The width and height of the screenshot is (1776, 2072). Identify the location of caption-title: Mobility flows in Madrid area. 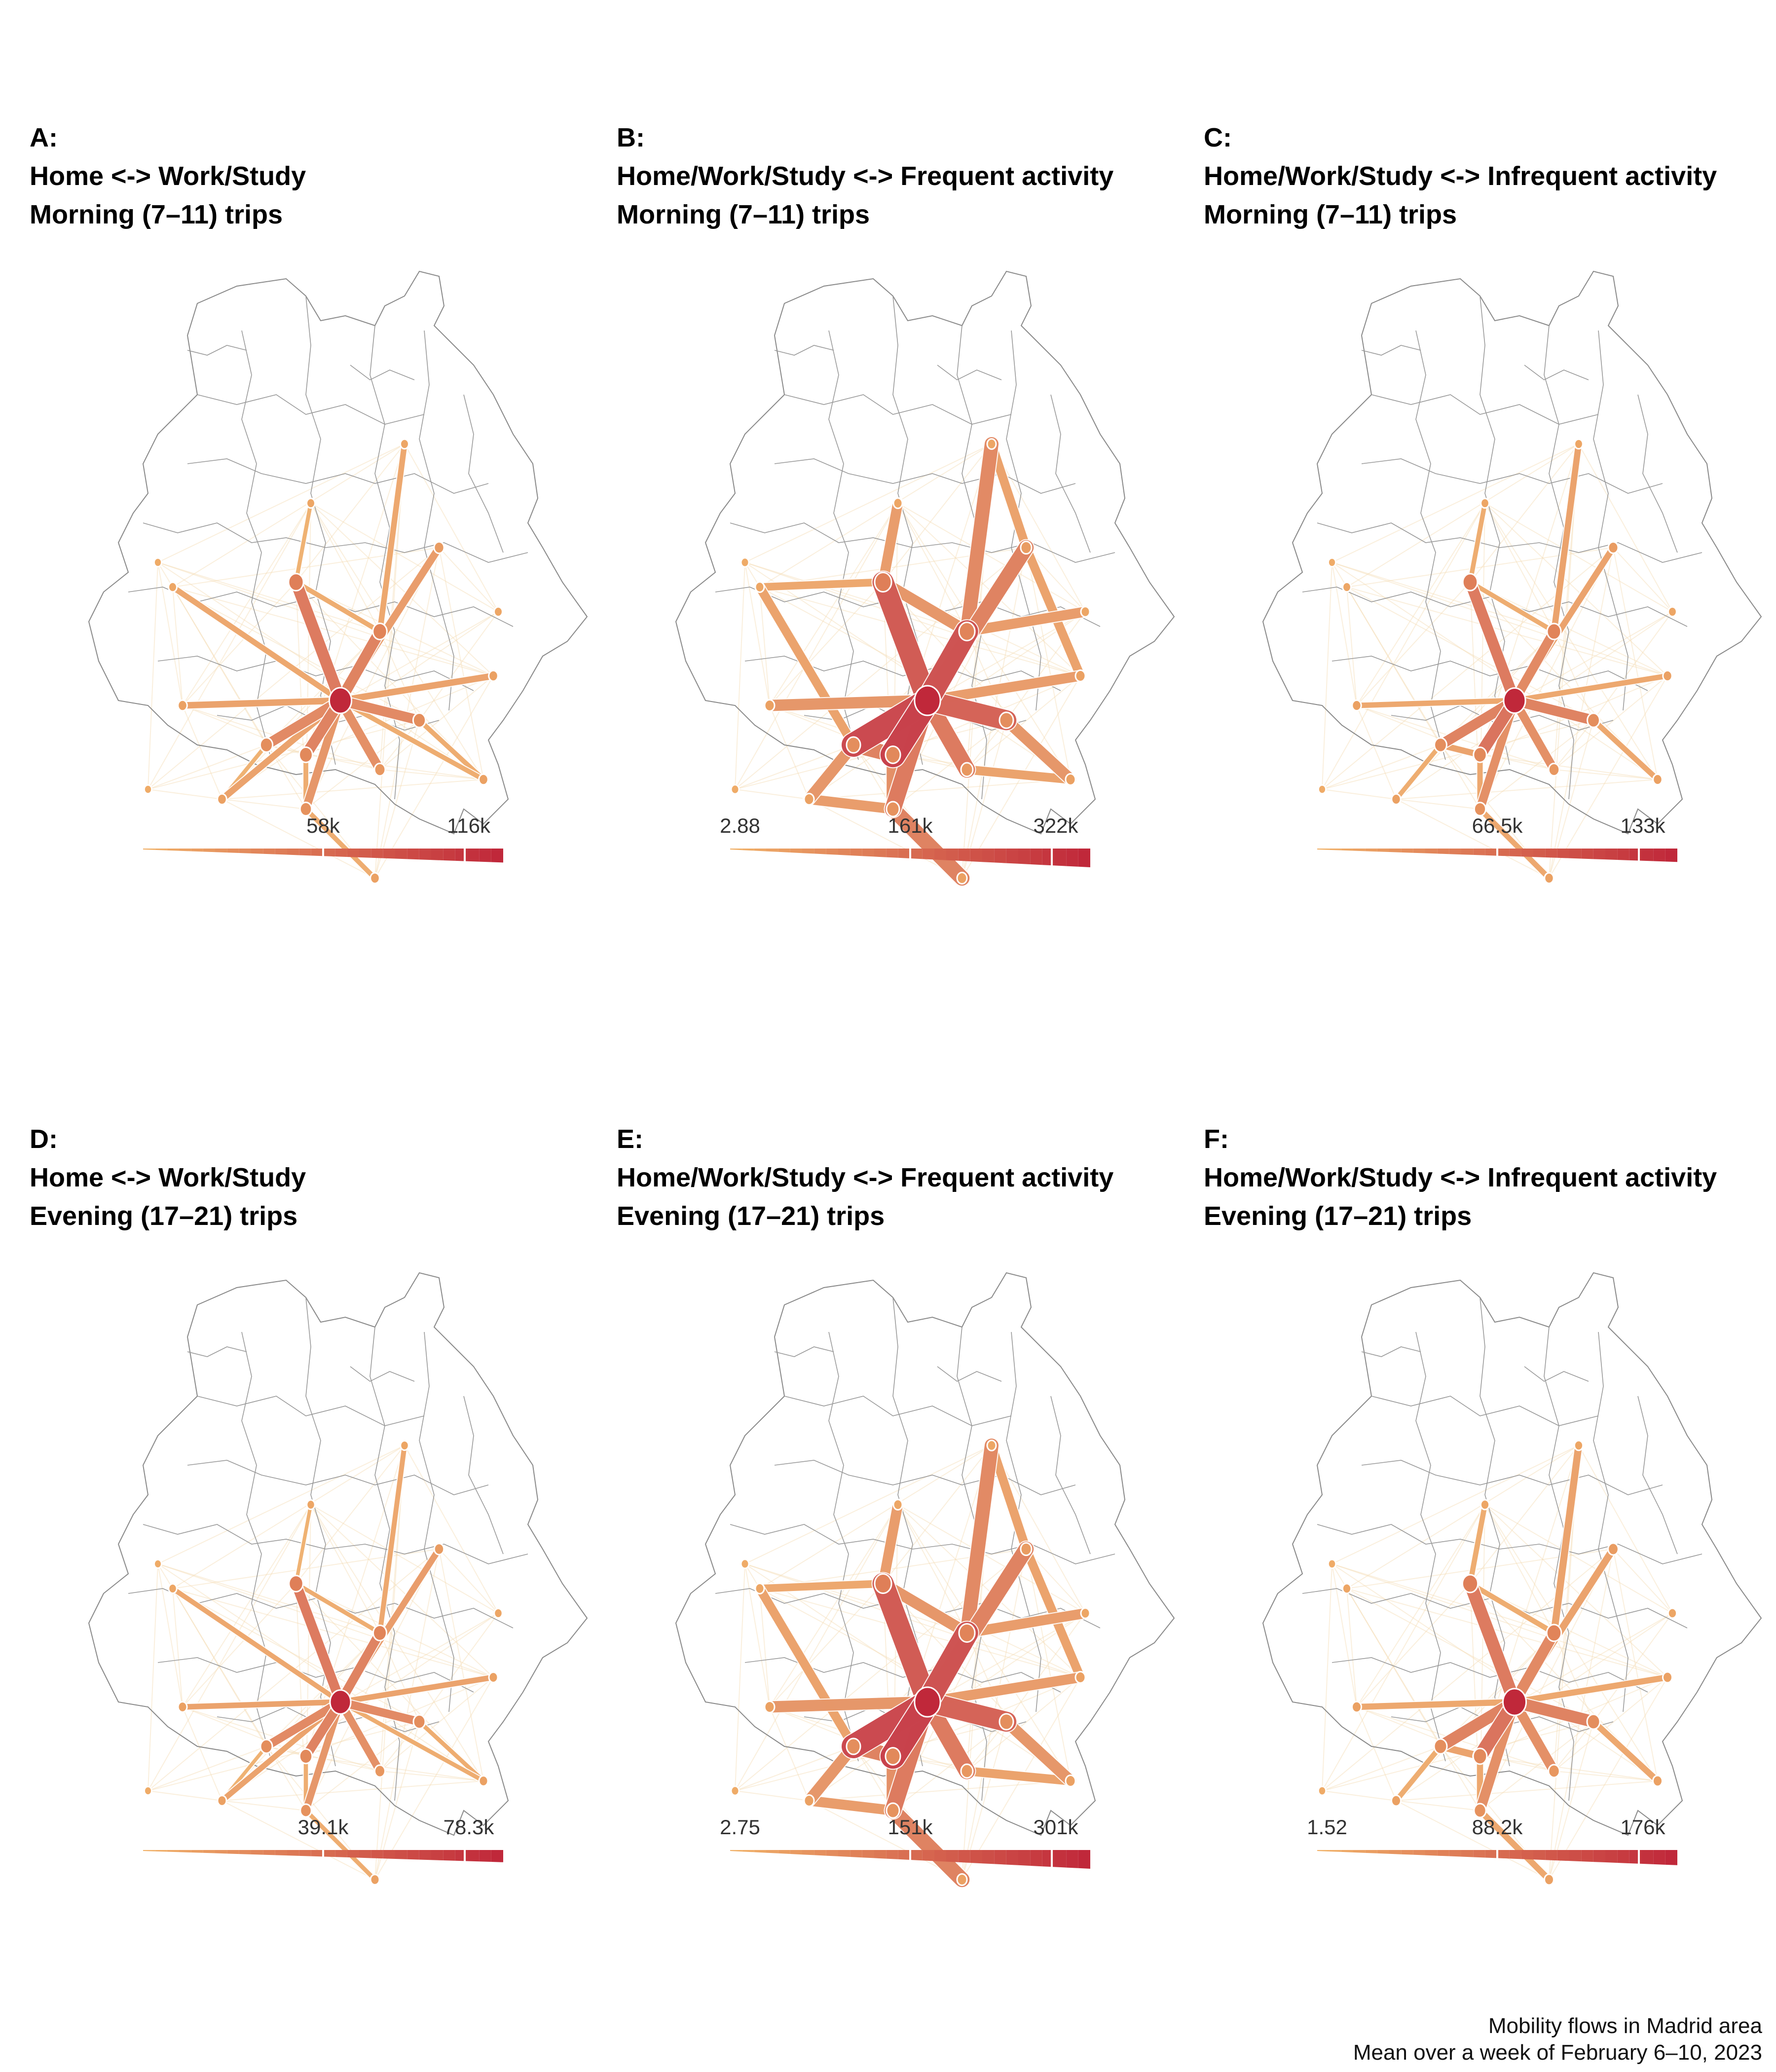
(1625, 2026).